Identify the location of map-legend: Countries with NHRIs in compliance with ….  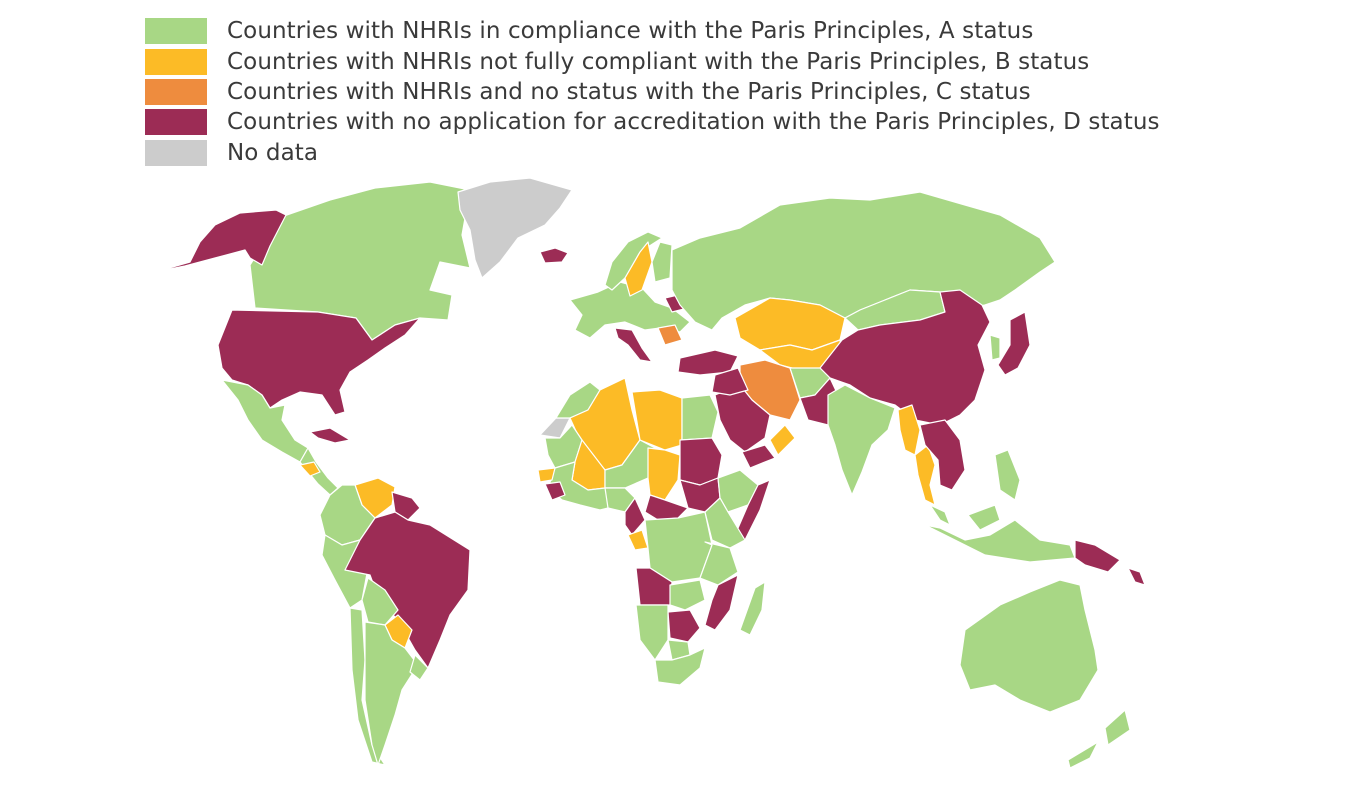
(652, 92).